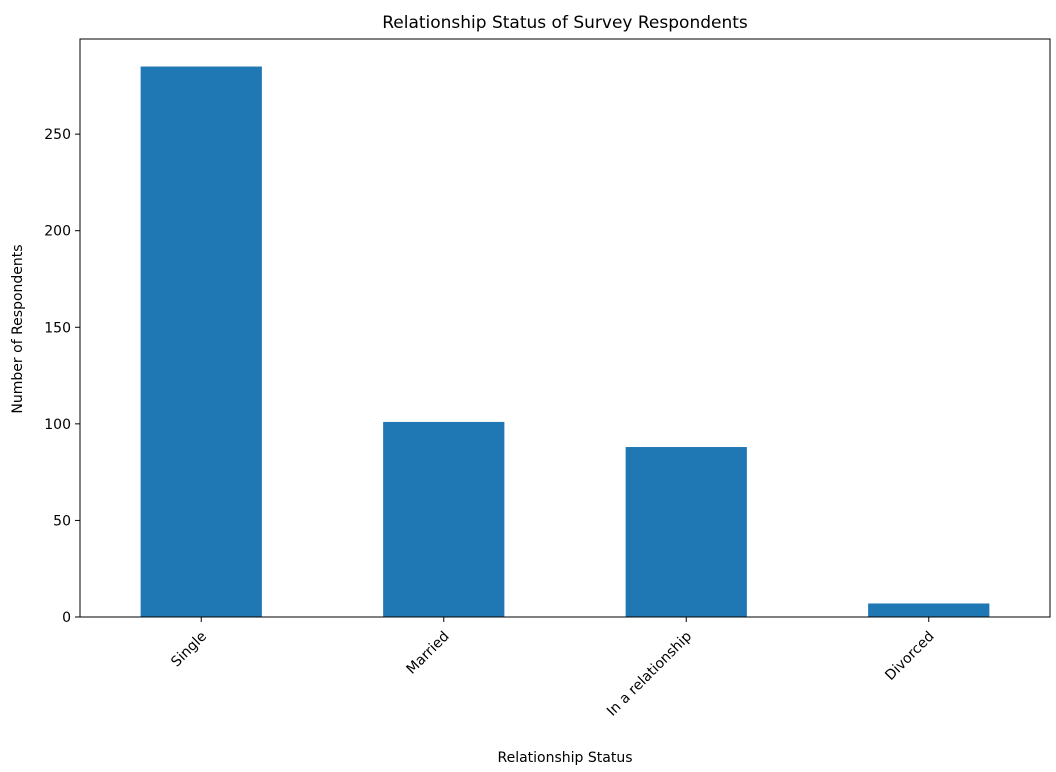  What do you see at coordinates (57, 232) in the screenshot?
I see `y-tick-label: 200` at bounding box center [57, 232].